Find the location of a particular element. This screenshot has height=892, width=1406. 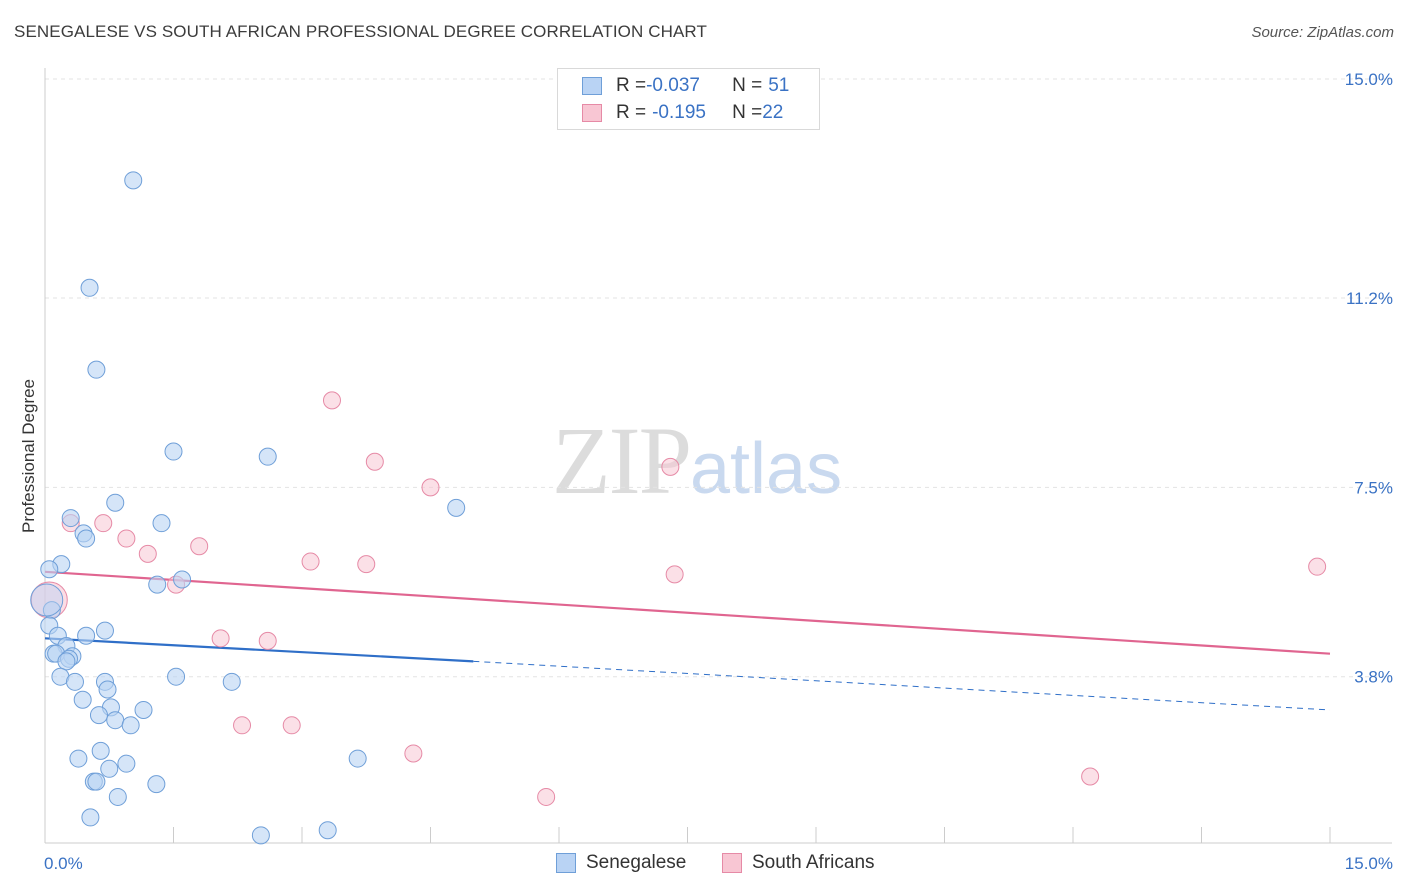

senegalese-trend-line is located at coordinates (259, 650).